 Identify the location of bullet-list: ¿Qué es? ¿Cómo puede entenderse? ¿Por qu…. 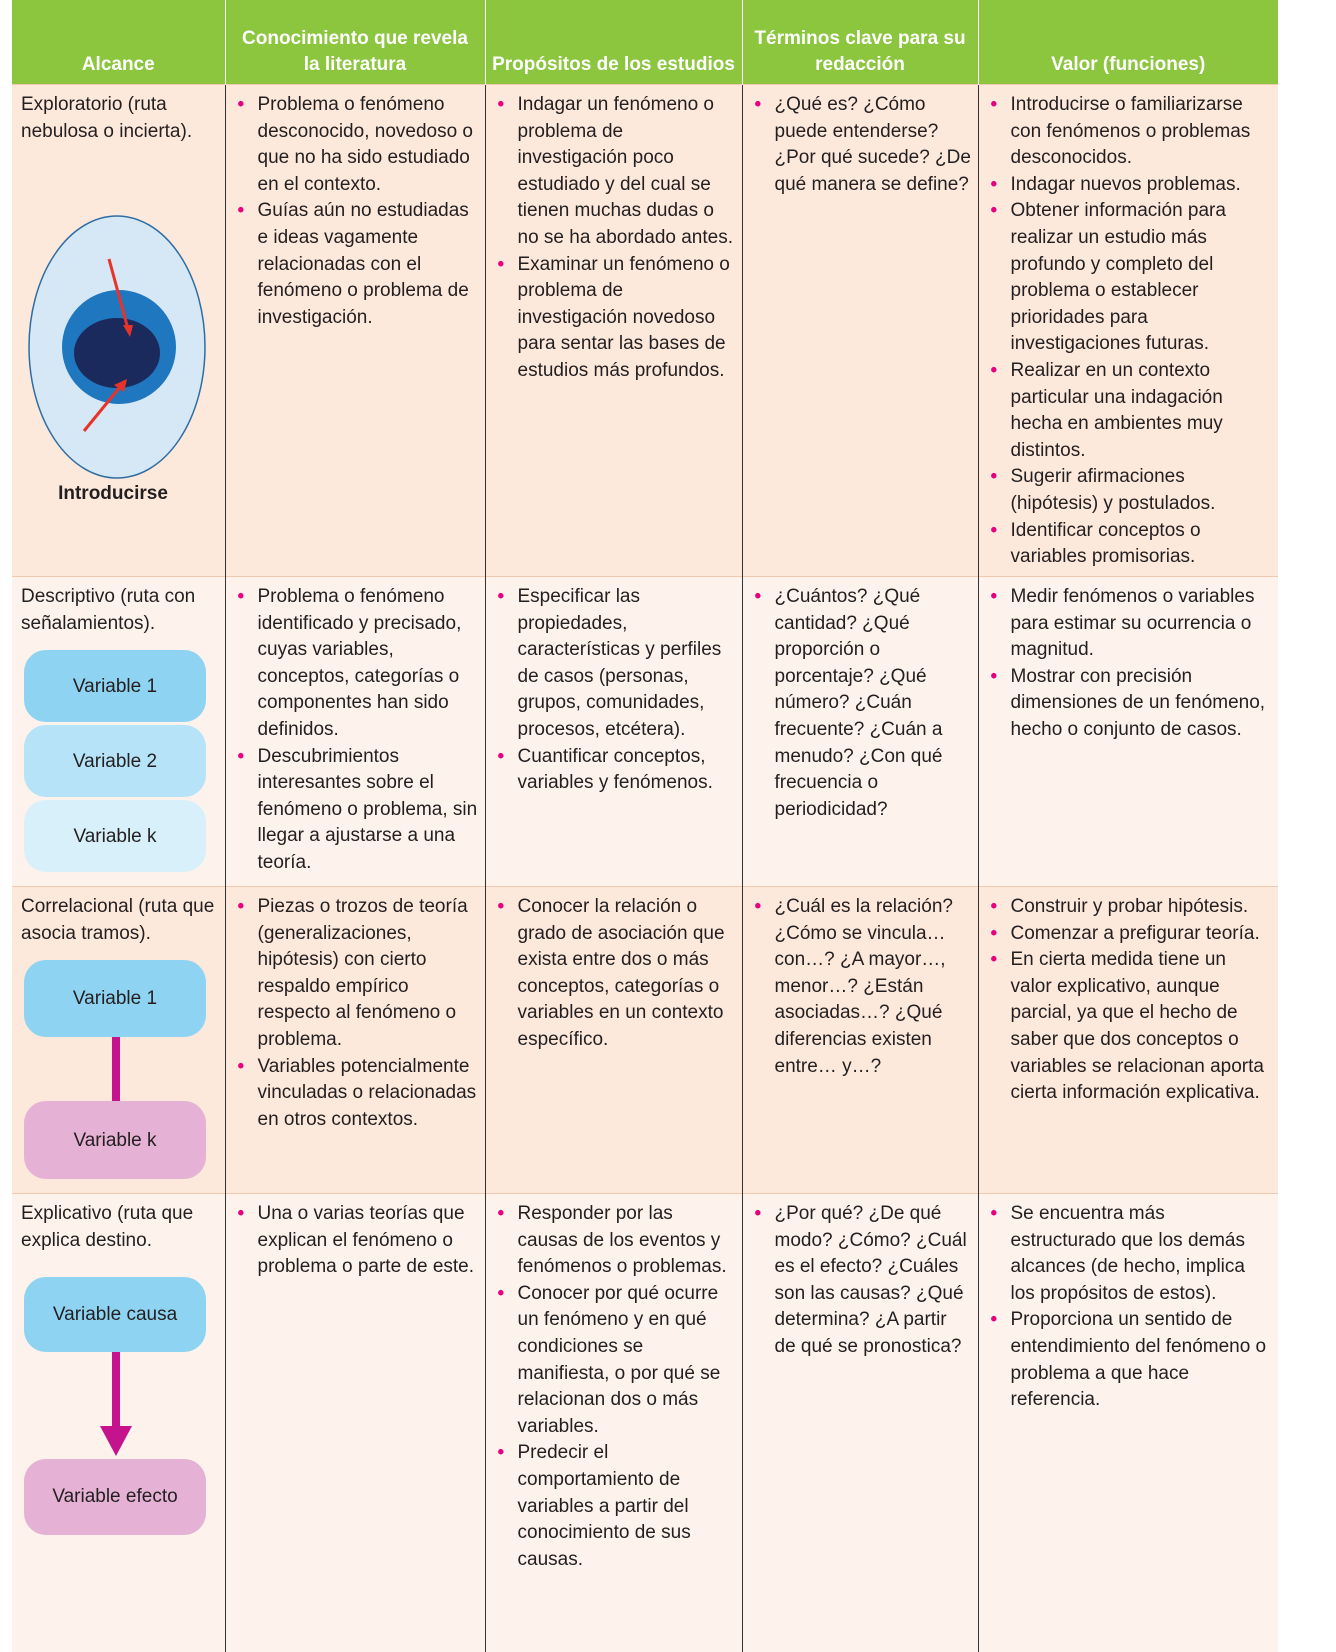
(861, 145).